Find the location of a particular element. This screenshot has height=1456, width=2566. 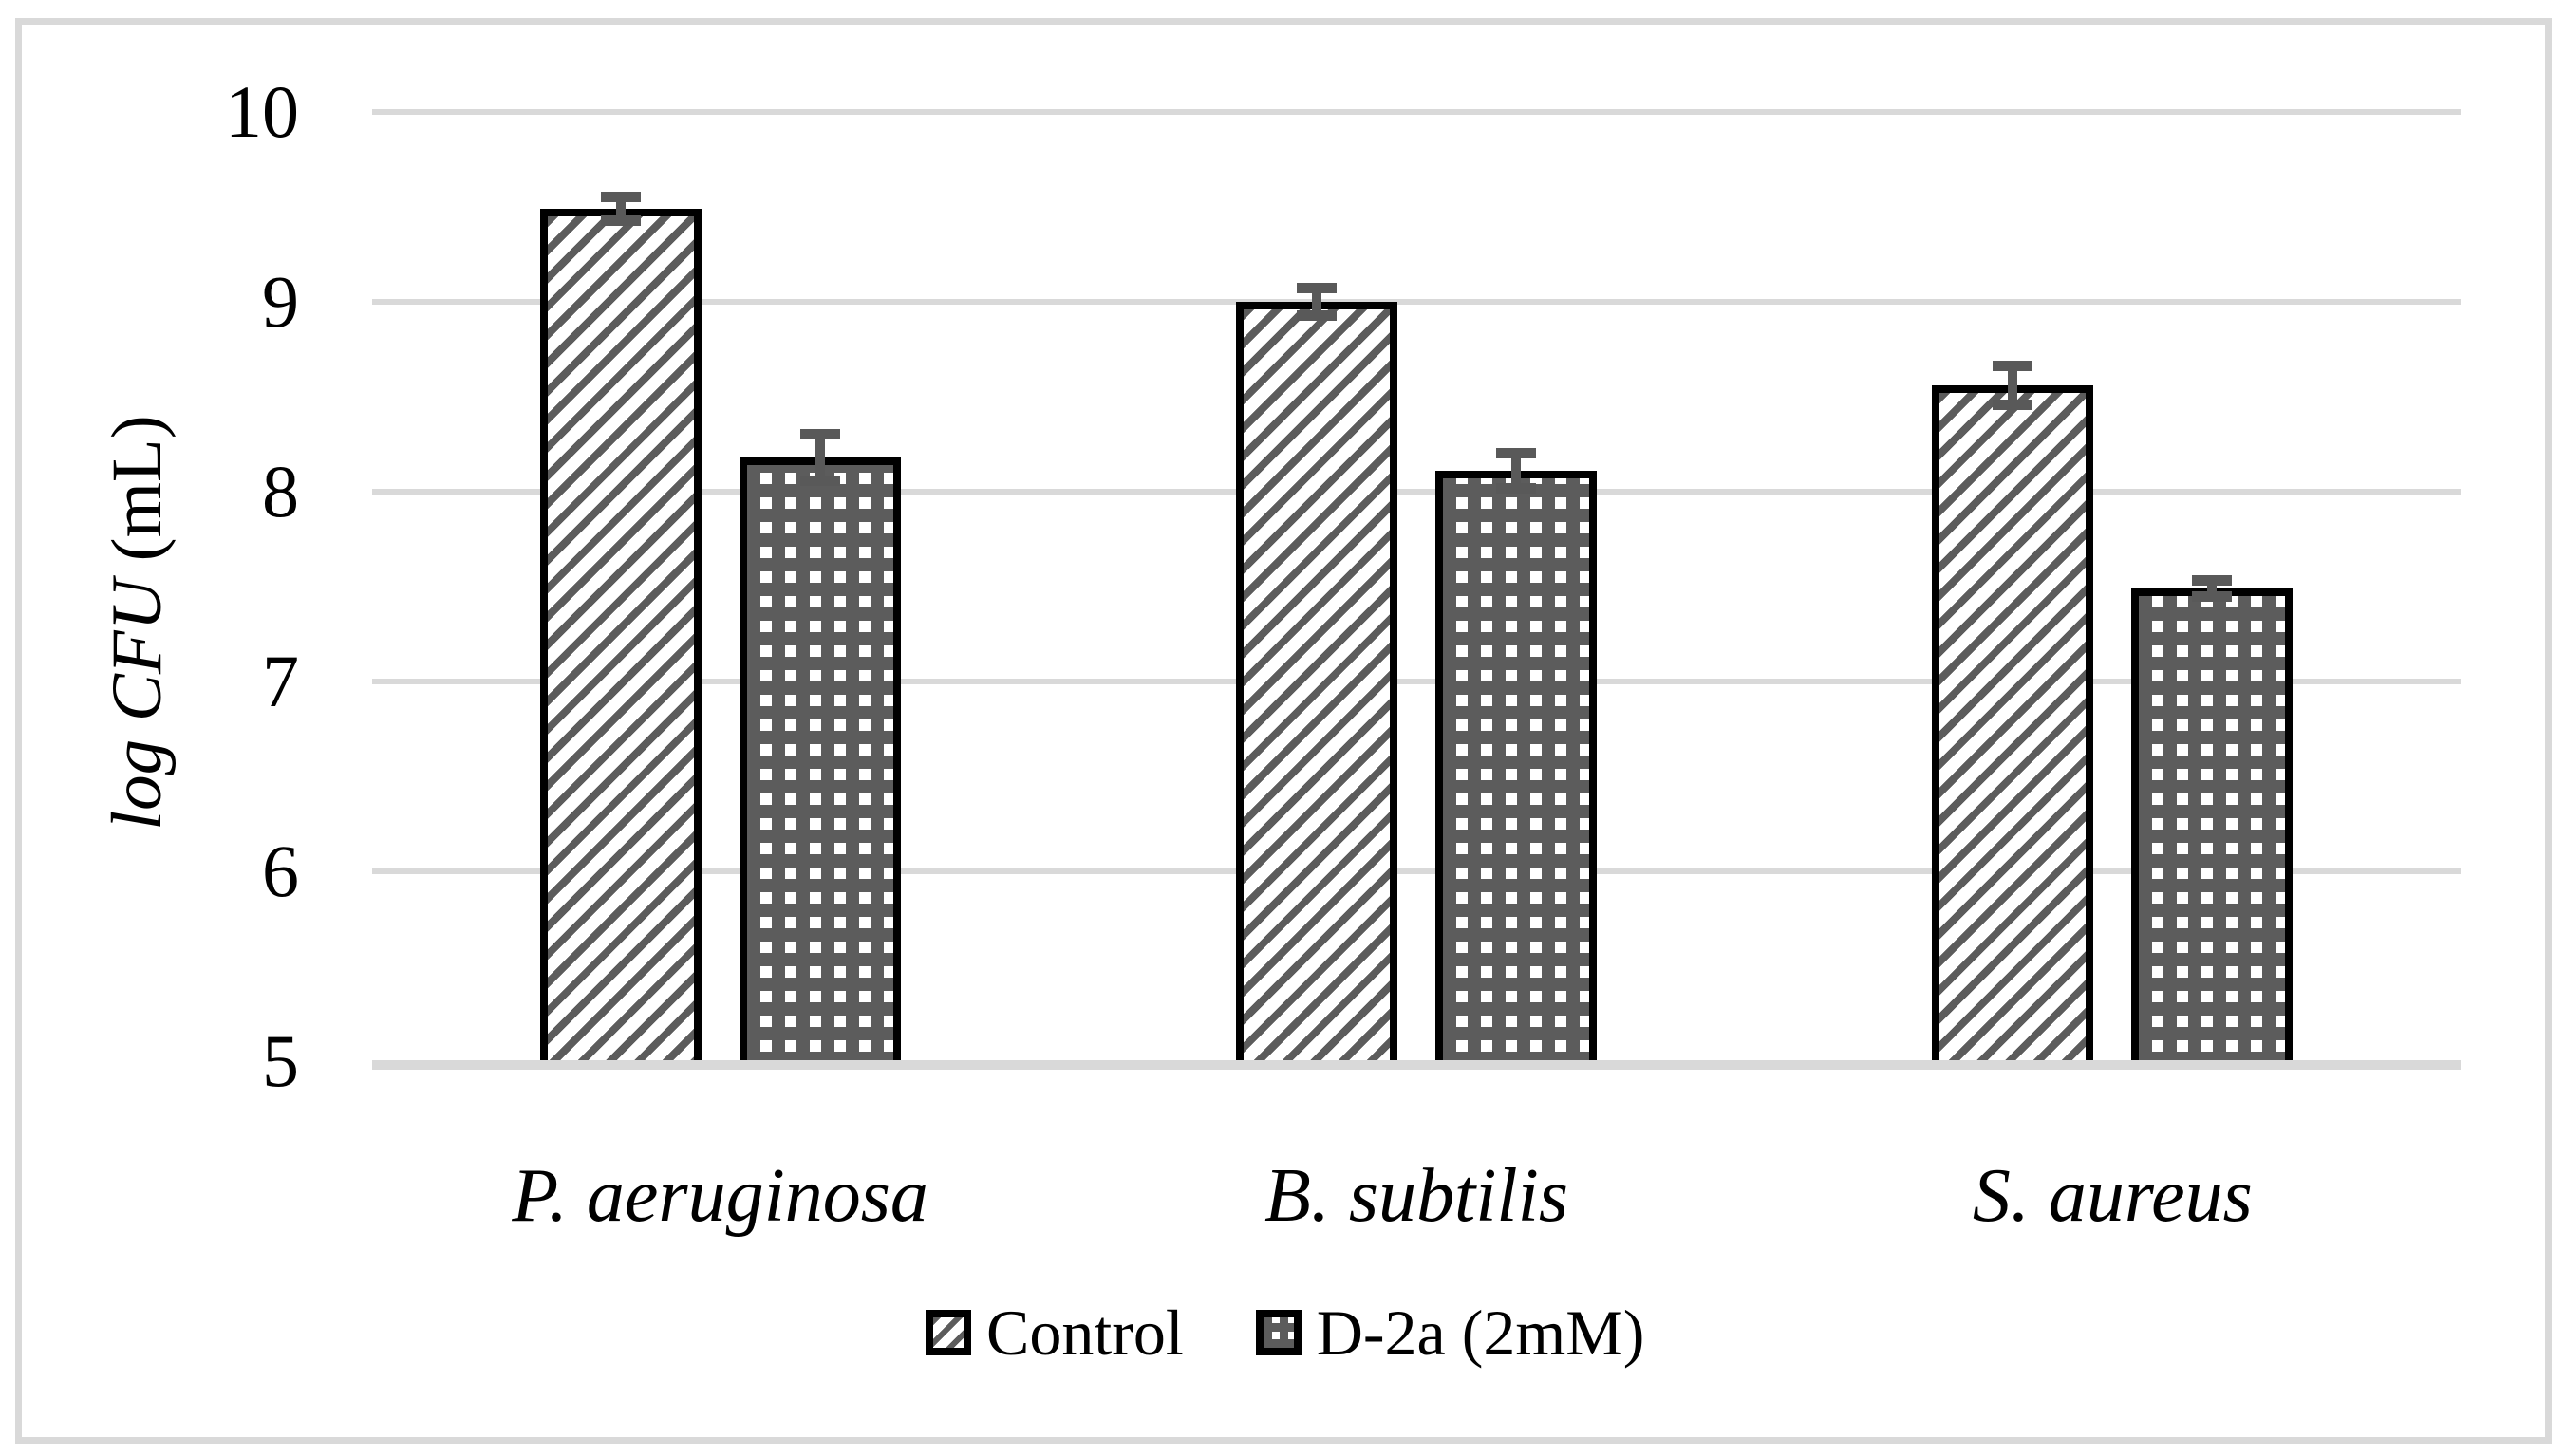

y-tick-label-5: 5 is located at coordinates (281, 1060).